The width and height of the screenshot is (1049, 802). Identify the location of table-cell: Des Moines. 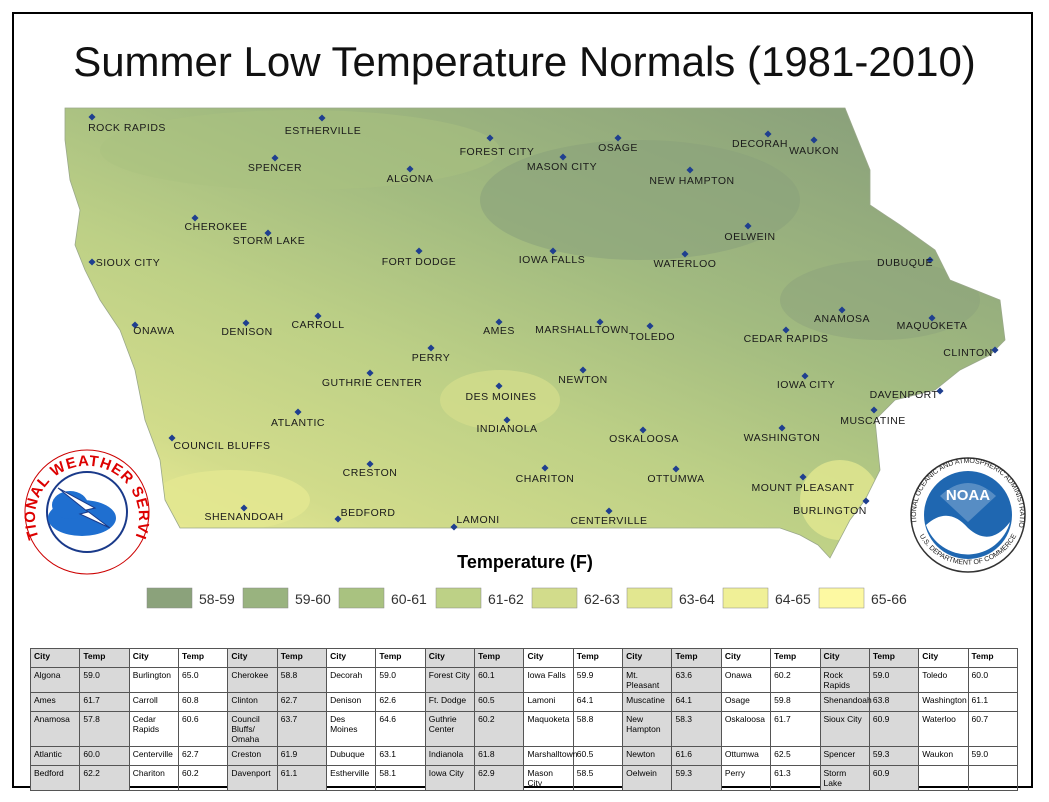
(351, 729).